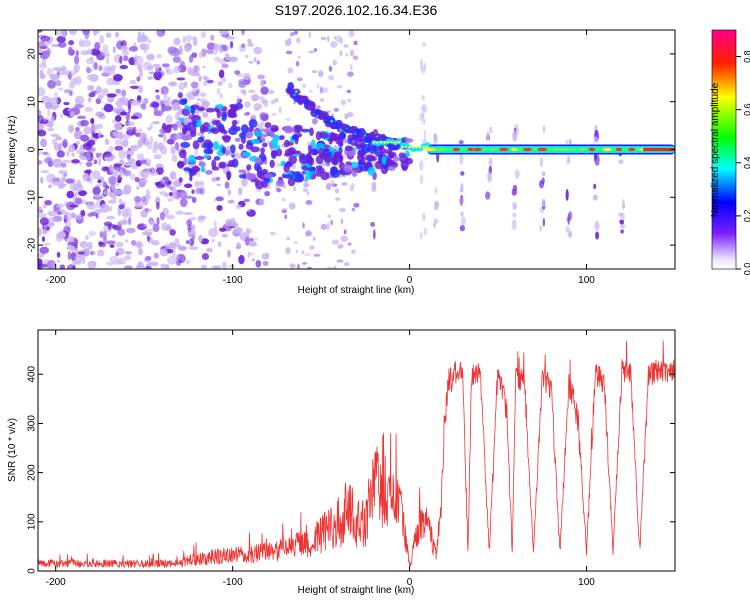  Describe the element at coordinates (586, 582) in the screenshot. I see `snr-x-tick-label: 100` at that location.